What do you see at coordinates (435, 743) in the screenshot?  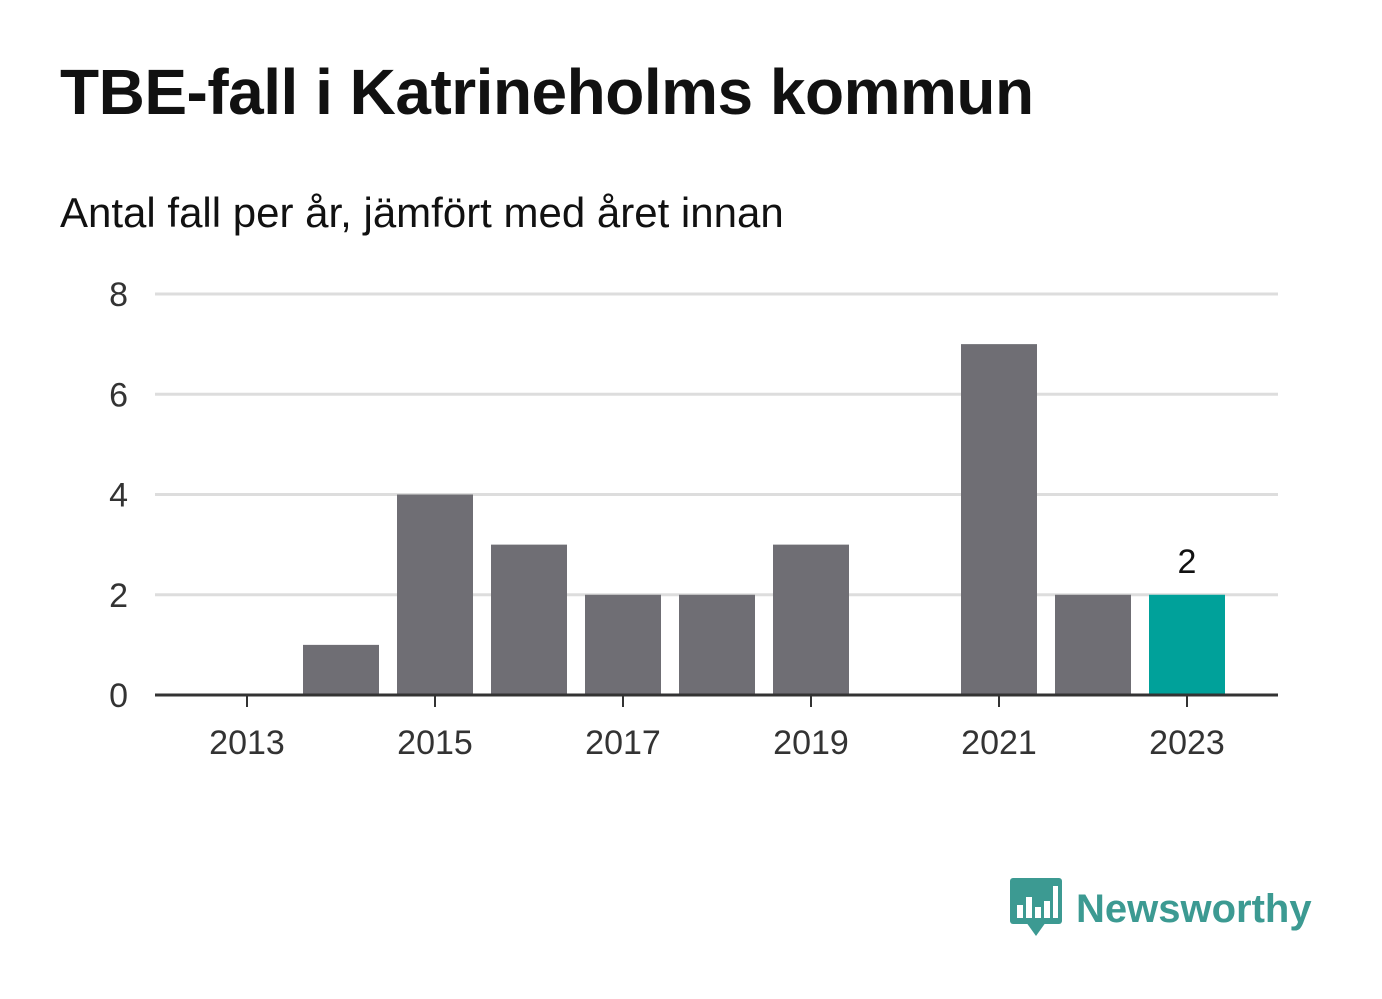 I see `x-tick-label: 2015` at bounding box center [435, 743].